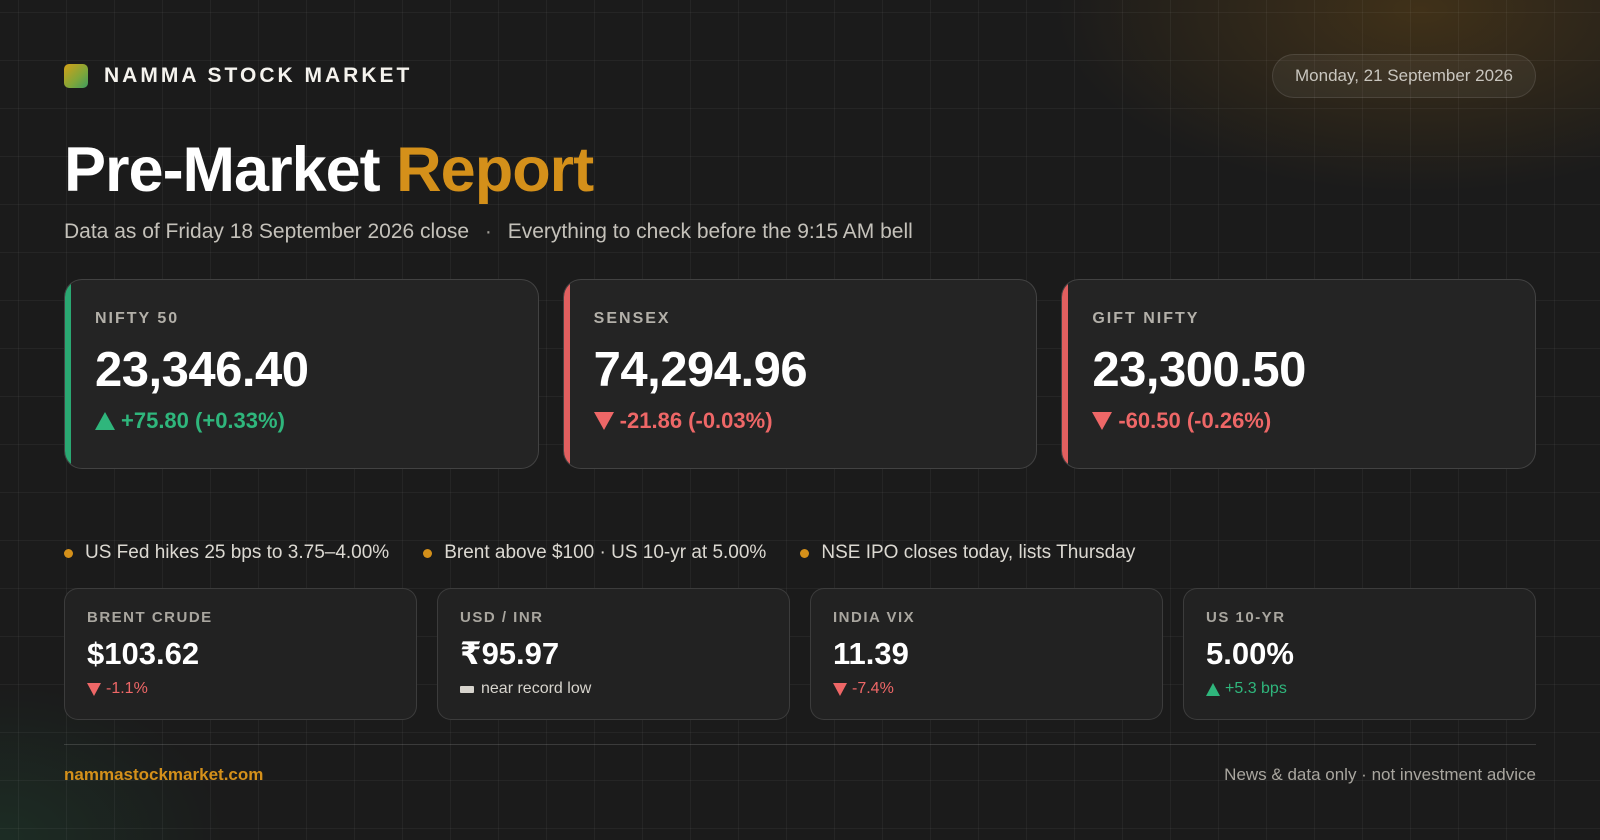 The height and width of the screenshot is (840, 1600). What do you see at coordinates (150, 617) in the screenshot?
I see `metric-label: BRENT CRUDE` at bounding box center [150, 617].